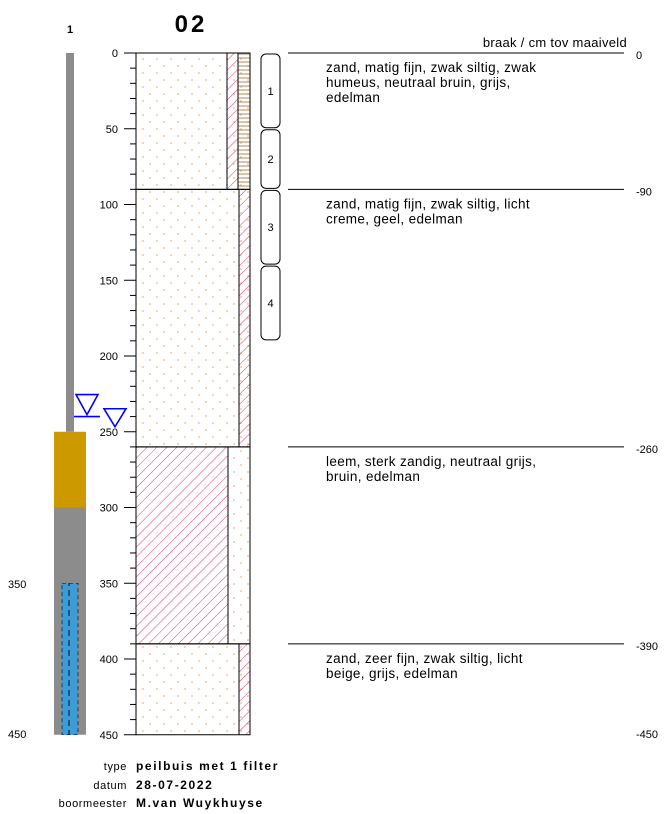 The image size is (667, 814). I want to click on layer-description-line: creme, geel, edelman, so click(394, 218).